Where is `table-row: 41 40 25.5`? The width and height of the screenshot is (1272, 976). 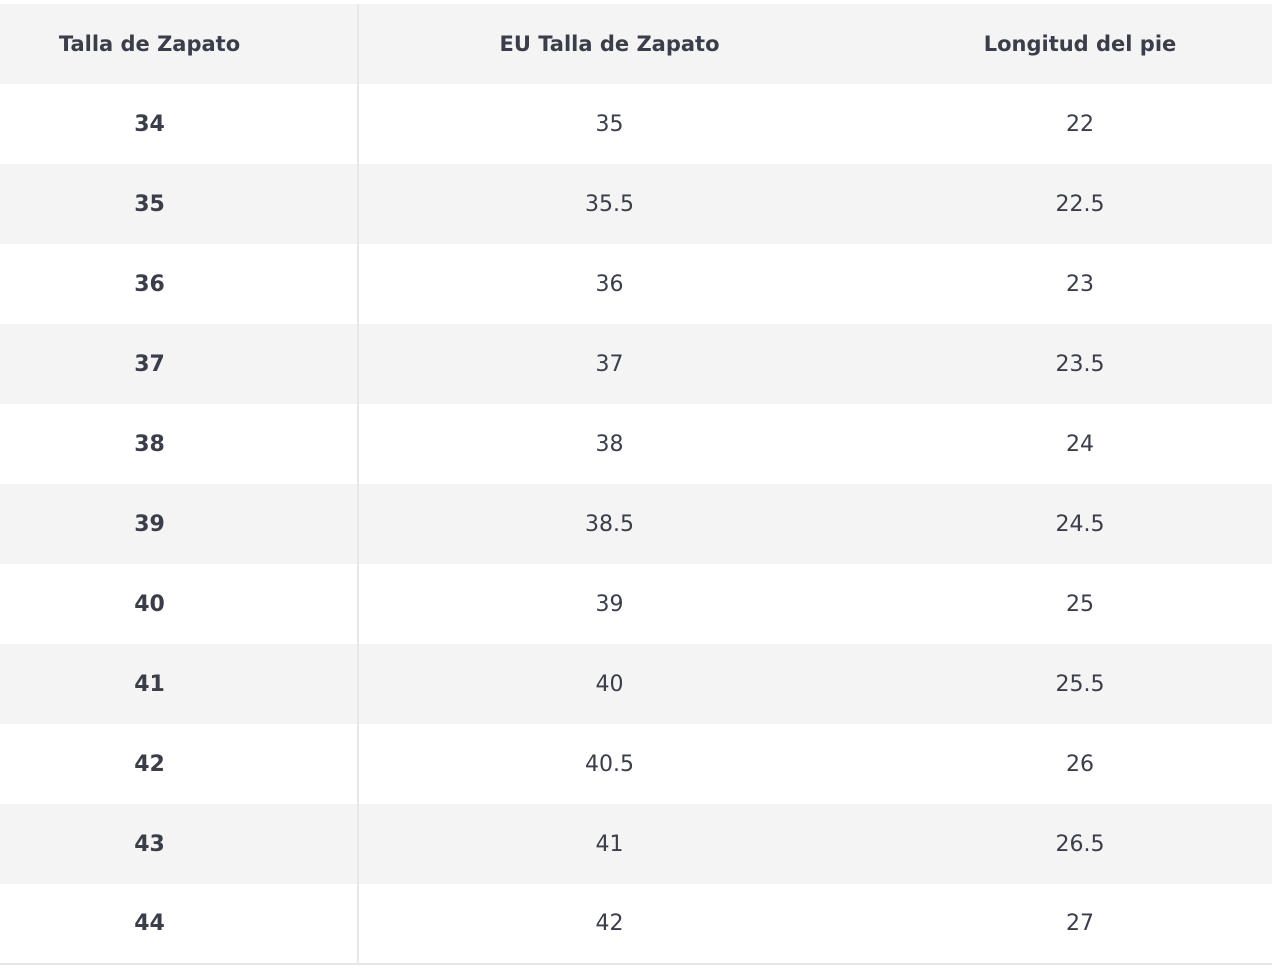
table-row: 41 40 25.5 is located at coordinates (636, 684).